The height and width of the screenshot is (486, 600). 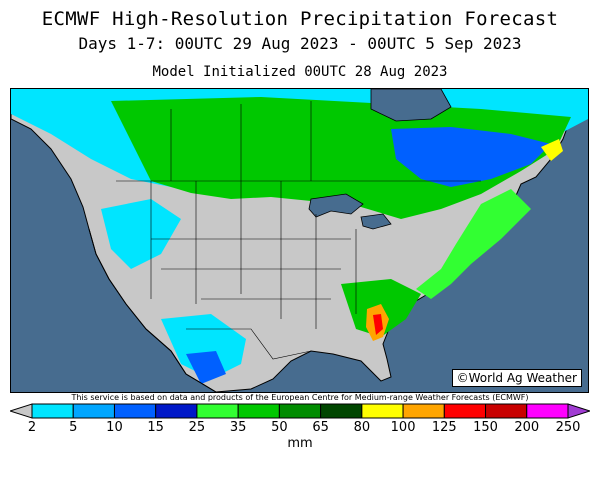 I want to click on precip-zone-newfoundland-yellow, so click(x=552, y=150).